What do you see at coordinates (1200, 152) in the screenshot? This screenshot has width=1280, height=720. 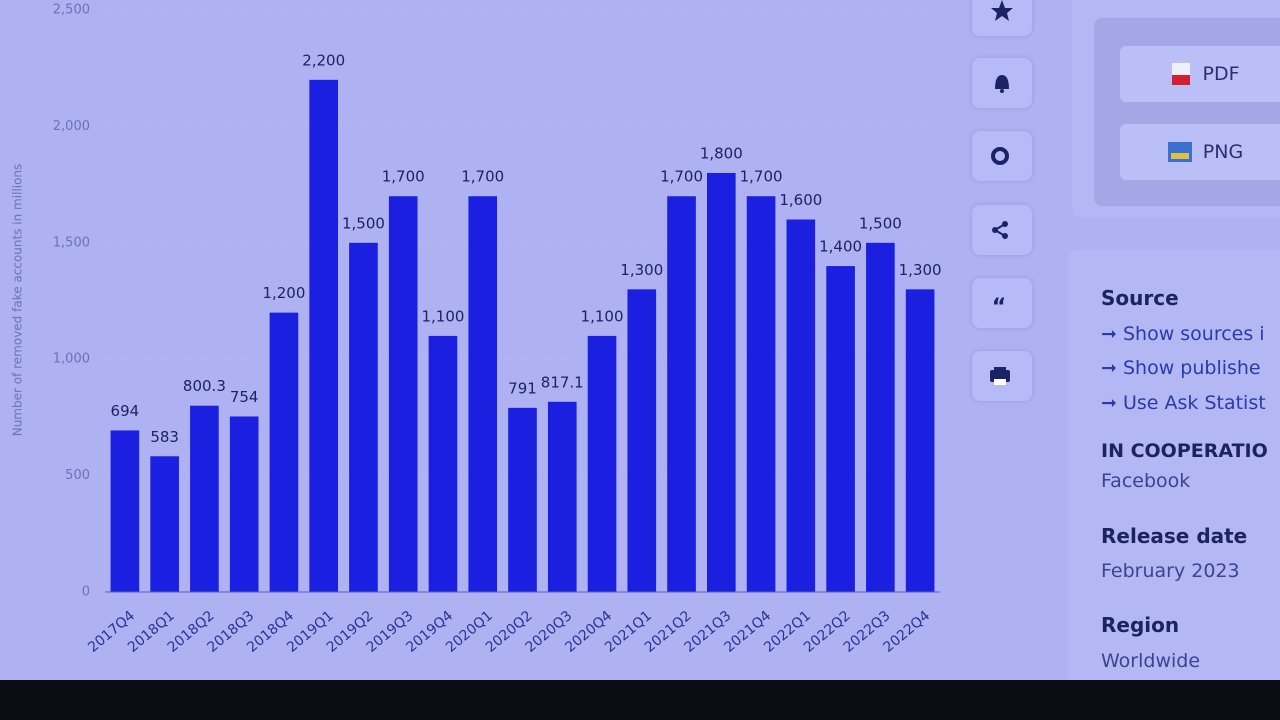 I see `png-button: PNG` at bounding box center [1200, 152].